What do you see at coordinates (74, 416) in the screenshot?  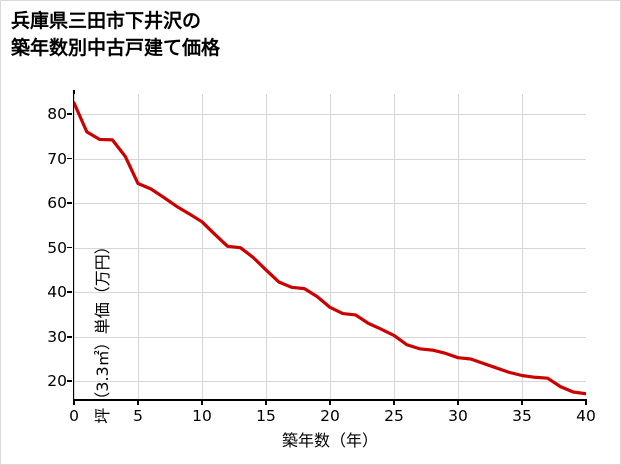 I see `x-tick-label: 0` at bounding box center [74, 416].